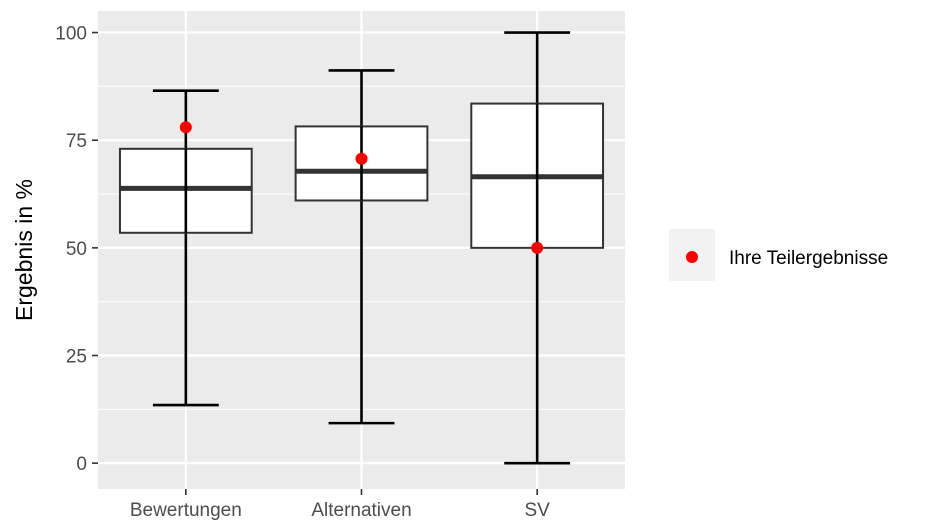 The image size is (930, 523). What do you see at coordinates (24, 250) in the screenshot?
I see `y-axis-title: Ergebnis in %` at bounding box center [24, 250].